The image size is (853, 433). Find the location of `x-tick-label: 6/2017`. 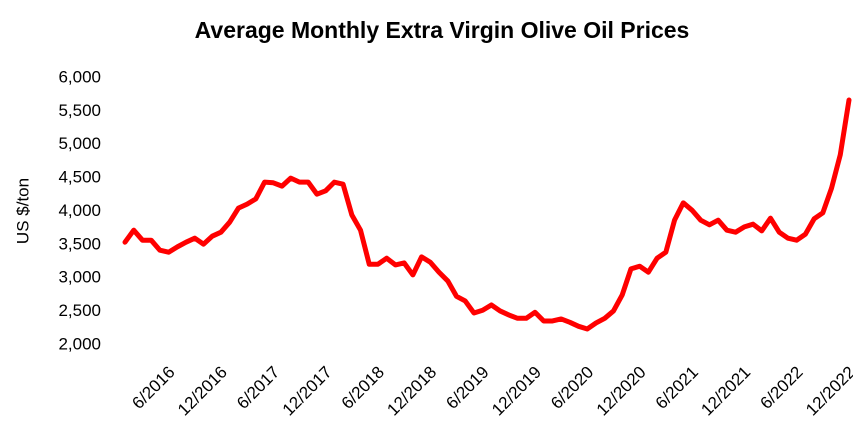

x-tick-label: 6/2017 is located at coordinates (258, 388).